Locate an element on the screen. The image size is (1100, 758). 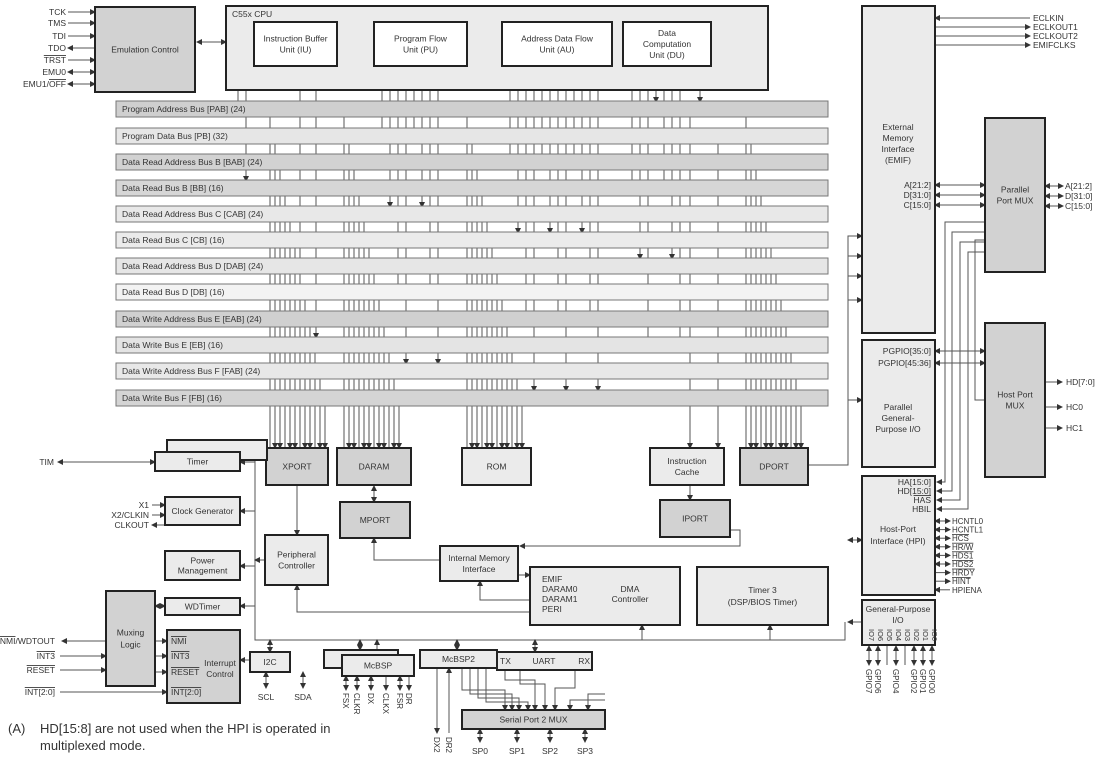
mcbsp-pin-label: FSX is located at coordinates (345, 701).